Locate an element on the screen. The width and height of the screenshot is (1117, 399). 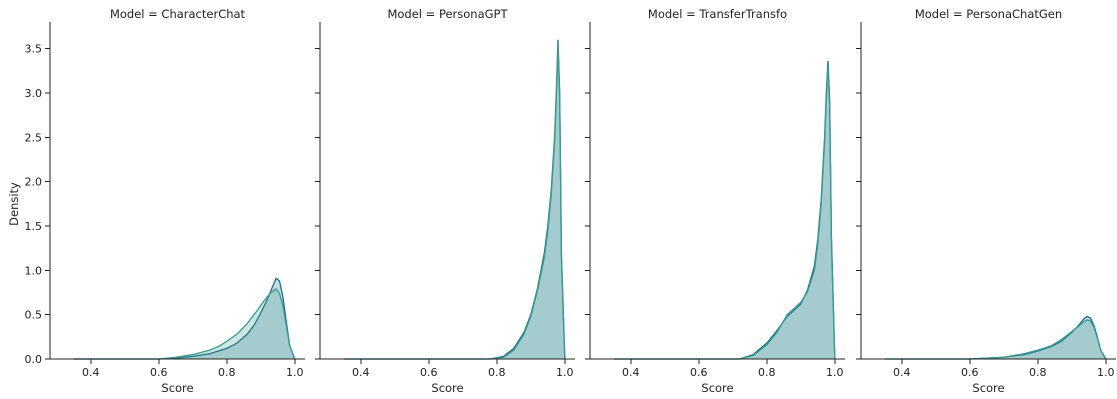
panel-title: Model = PersonaGPT is located at coordinates (447, 14).